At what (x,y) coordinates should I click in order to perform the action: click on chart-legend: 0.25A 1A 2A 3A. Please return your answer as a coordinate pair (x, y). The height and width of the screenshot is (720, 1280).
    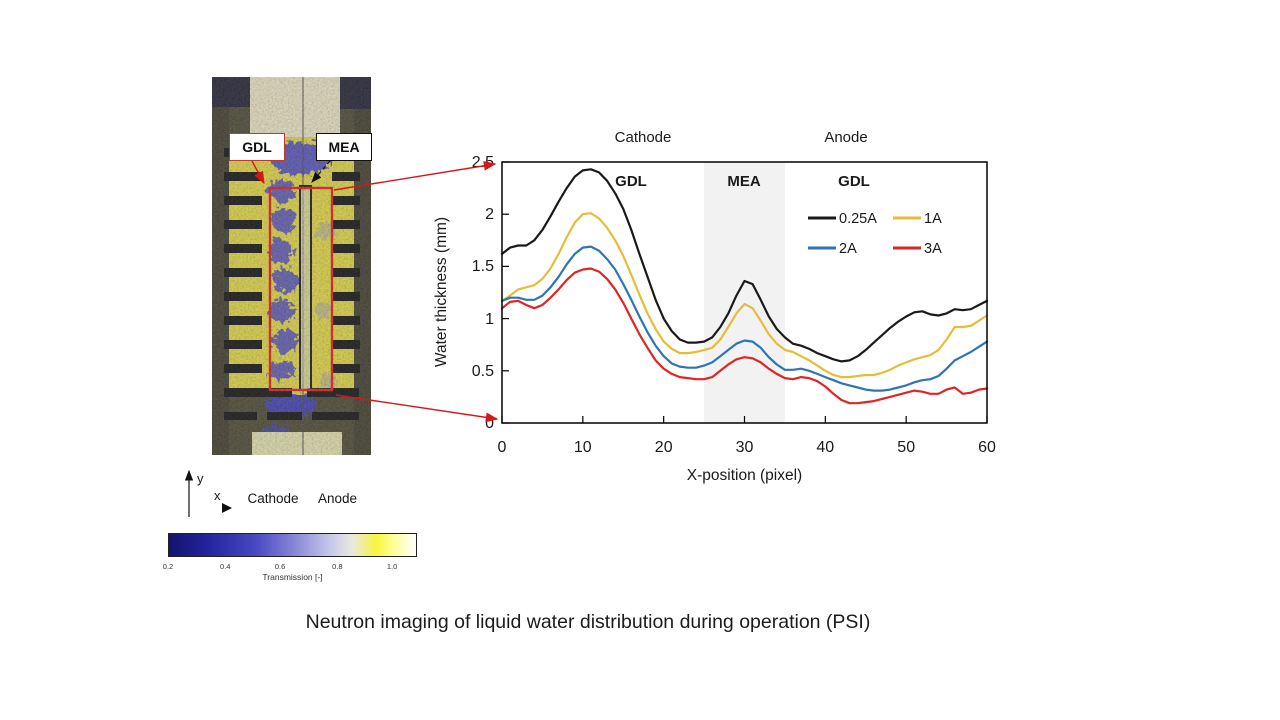
    Looking at the image, I should click on (875, 234).